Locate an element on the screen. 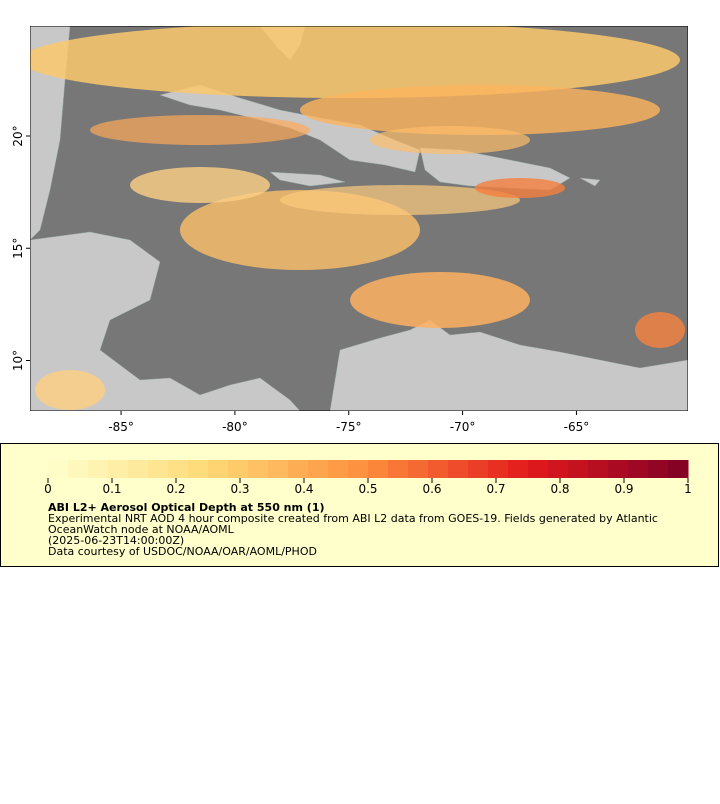 This screenshot has height=804, width=720. colorbar-tick-label: 0.3 is located at coordinates (239, 489).